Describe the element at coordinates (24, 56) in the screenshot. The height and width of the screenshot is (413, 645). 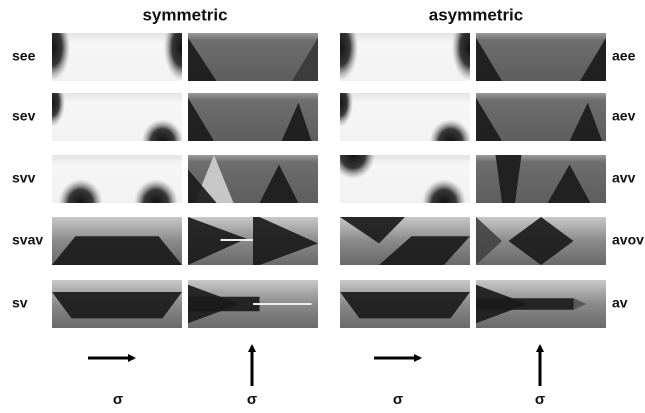
I see `row-label: see` at that location.